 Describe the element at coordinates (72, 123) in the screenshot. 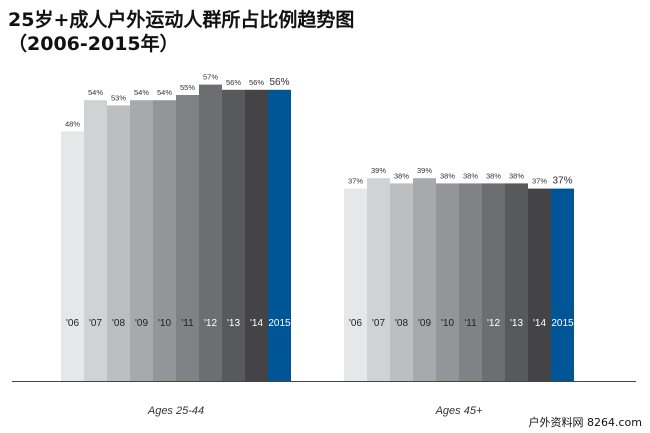

I see `value-label: 48%` at that location.